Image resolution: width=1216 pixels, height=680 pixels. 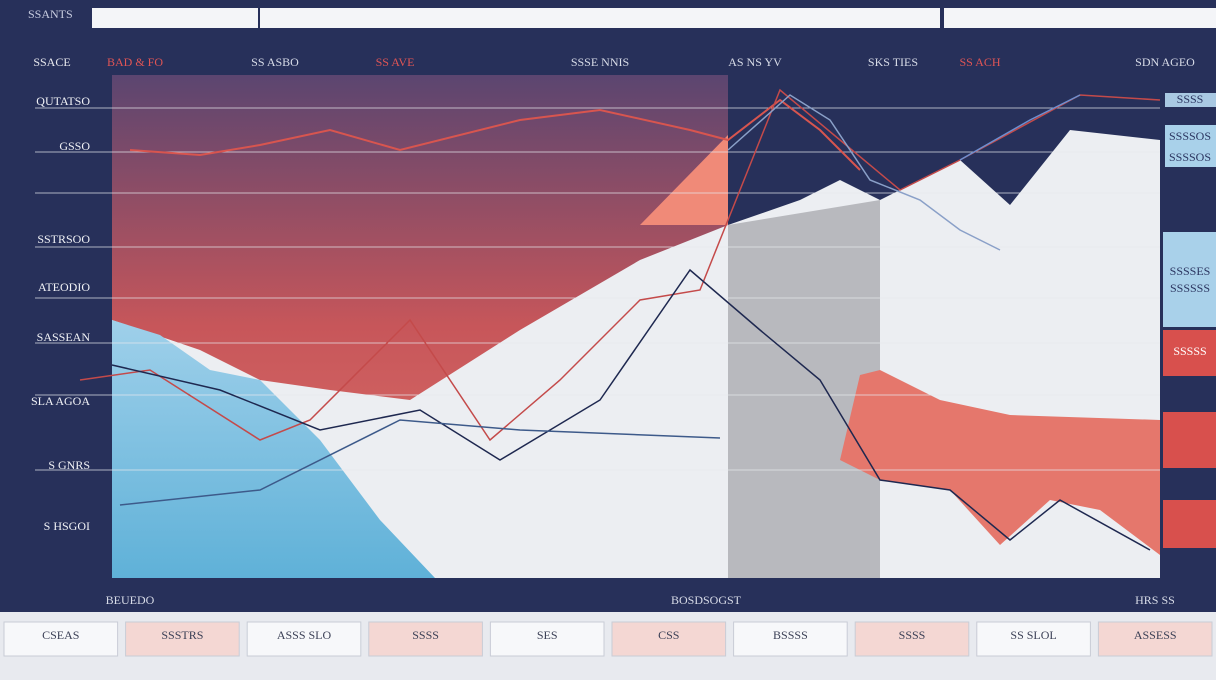 What do you see at coordinates (1190, 271) in the screenshot?
I see `panel-label: SSSSES` at bounding box center [1190, 271].